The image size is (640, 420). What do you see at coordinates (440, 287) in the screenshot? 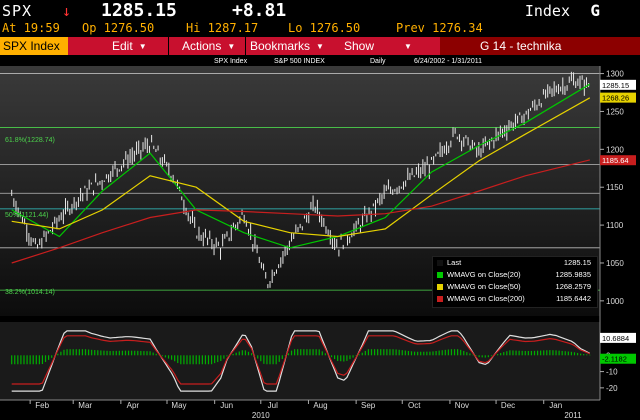
I see `legend-swatch-ma50` at bounding box center [440, 287].